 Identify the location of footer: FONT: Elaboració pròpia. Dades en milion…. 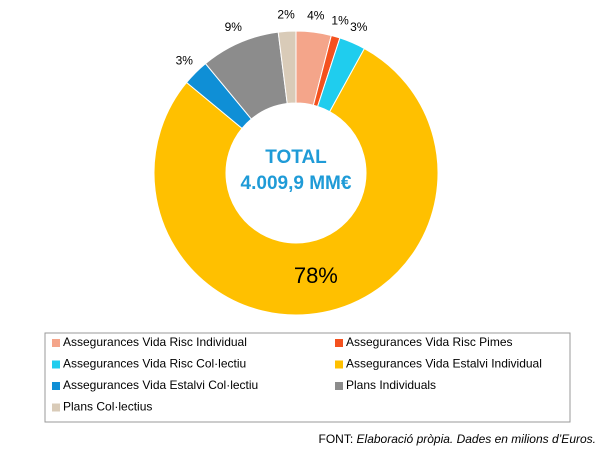
(457, 439).